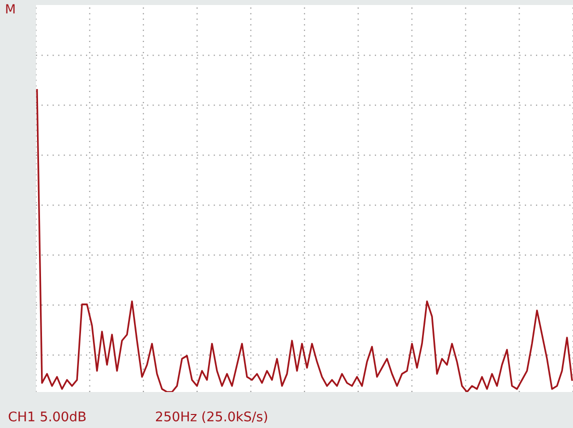 The image size is (573, 428). I want to click on text: 250Hz (25.0kS/s), so click(212, 417).